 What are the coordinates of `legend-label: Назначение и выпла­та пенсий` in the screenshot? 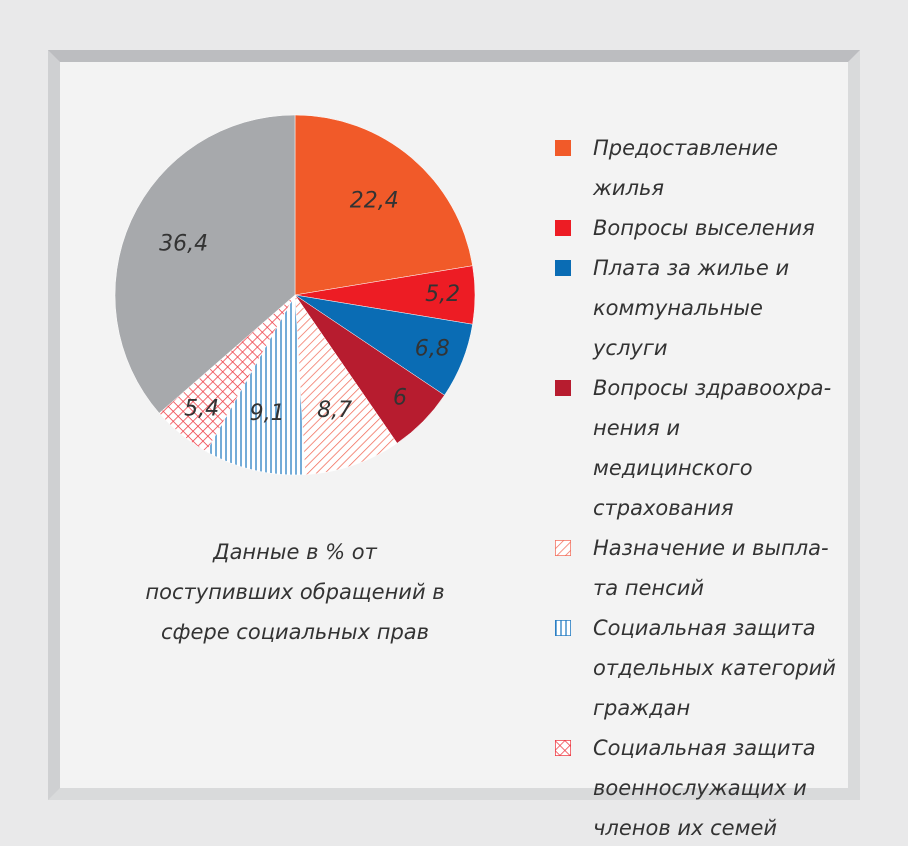 It's located at (711, 568).